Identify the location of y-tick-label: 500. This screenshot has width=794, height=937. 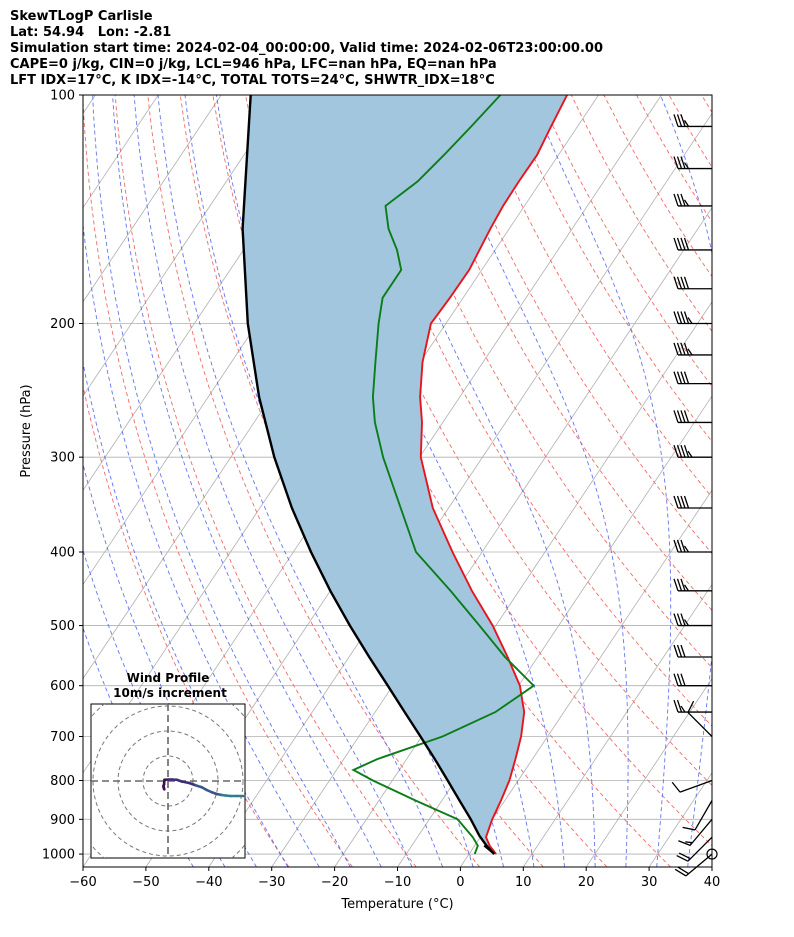
(62, 626).